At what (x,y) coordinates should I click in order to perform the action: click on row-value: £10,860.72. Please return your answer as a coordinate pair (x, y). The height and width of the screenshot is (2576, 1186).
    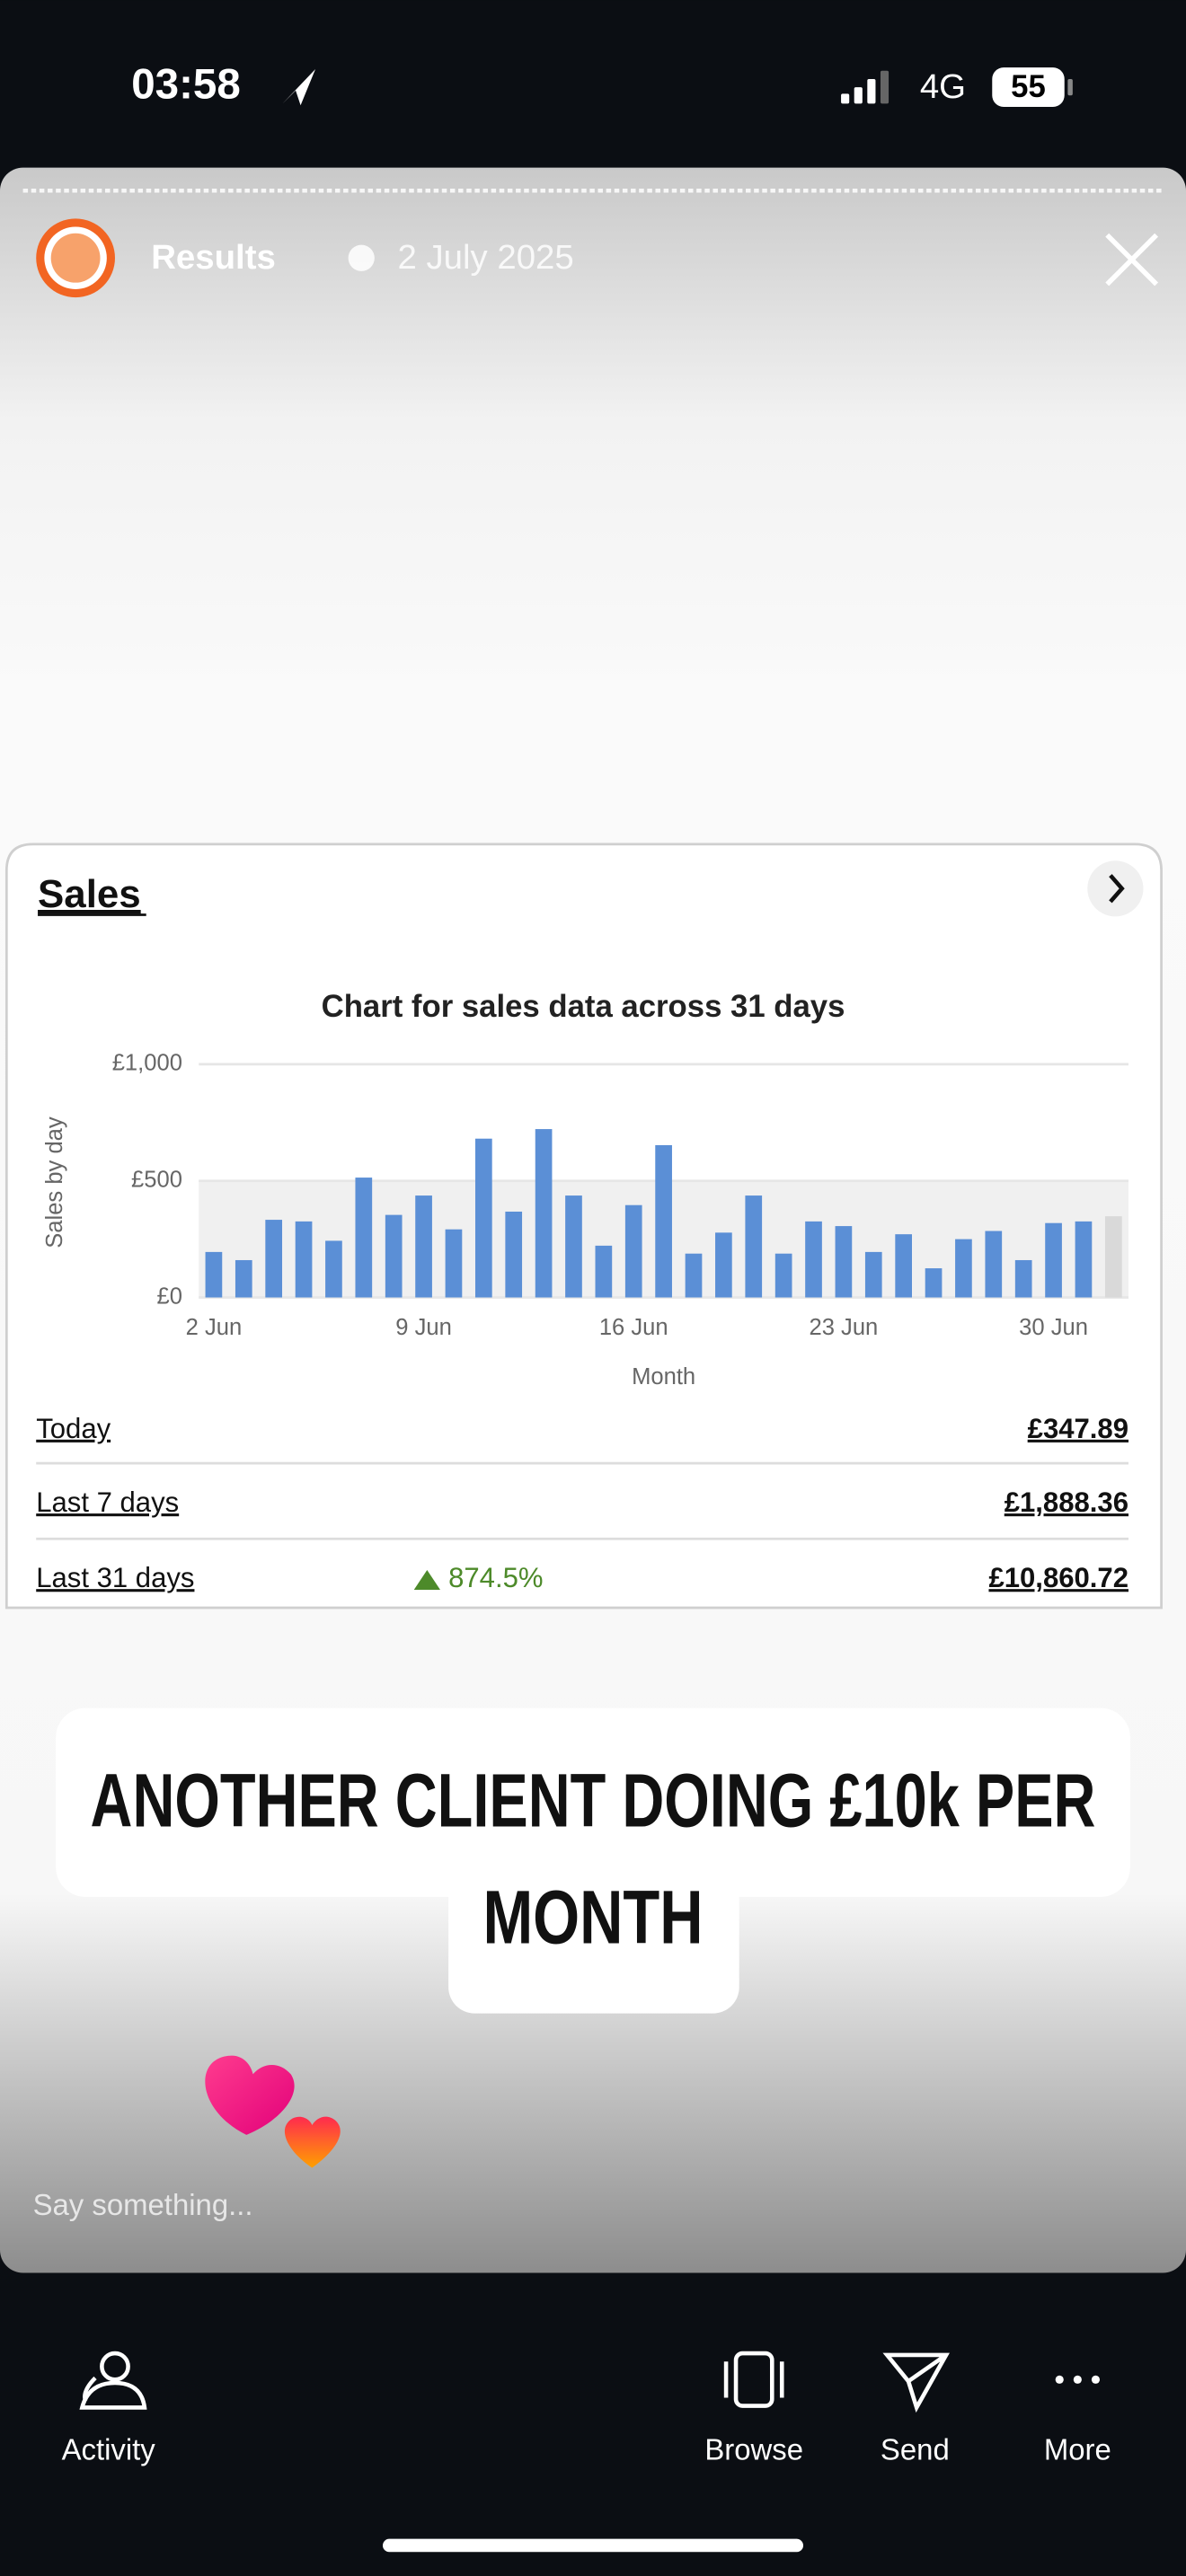
    Looking at the image, I should click on (1058, 1577).